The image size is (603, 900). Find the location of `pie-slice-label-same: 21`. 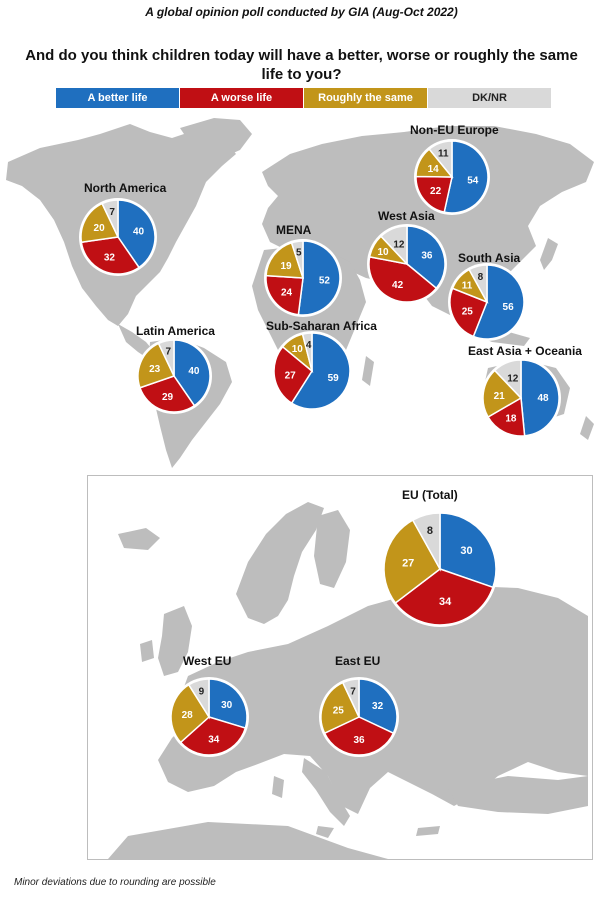

pie-slice-label-same: 21 is located at coordinates (500, 396).